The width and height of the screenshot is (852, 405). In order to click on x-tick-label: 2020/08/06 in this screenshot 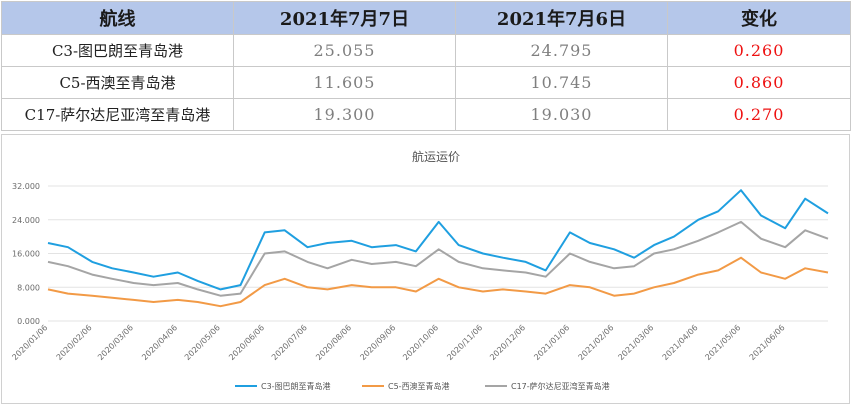, I will do `click(333, 342)`.